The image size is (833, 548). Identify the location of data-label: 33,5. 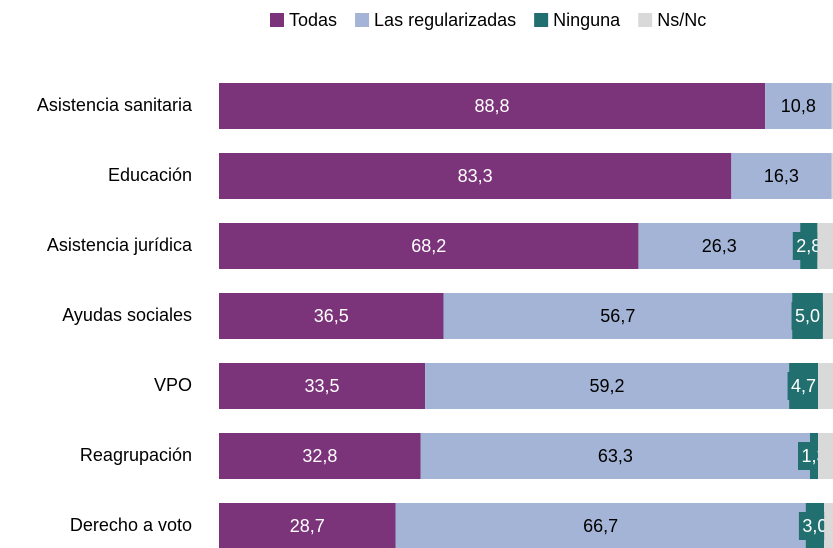
(321, 386).